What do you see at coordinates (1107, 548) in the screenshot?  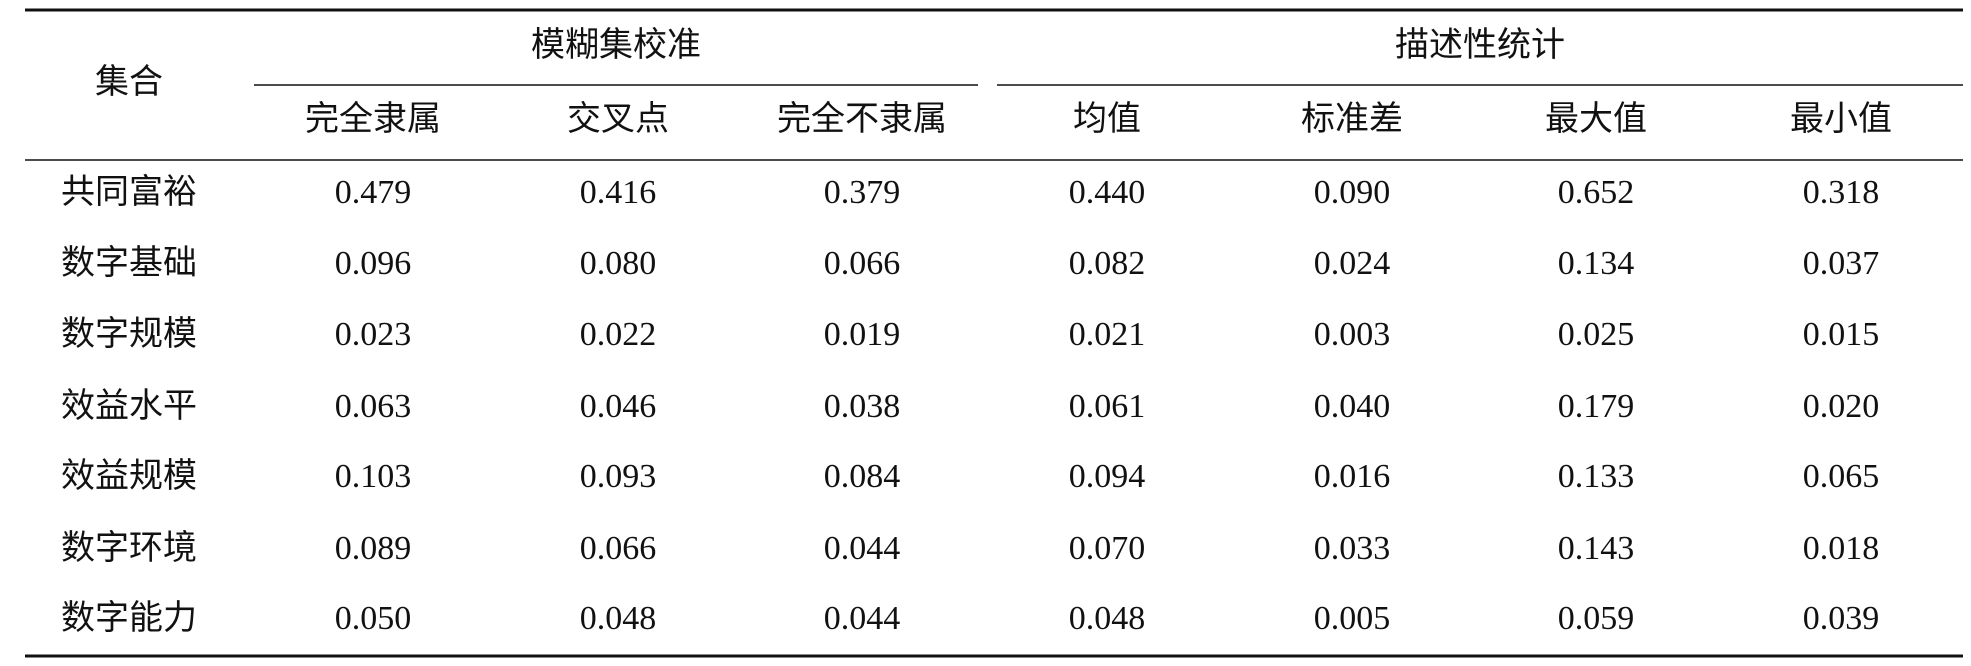 I see `cell: 0.070` at bounding box center [1107, 548].